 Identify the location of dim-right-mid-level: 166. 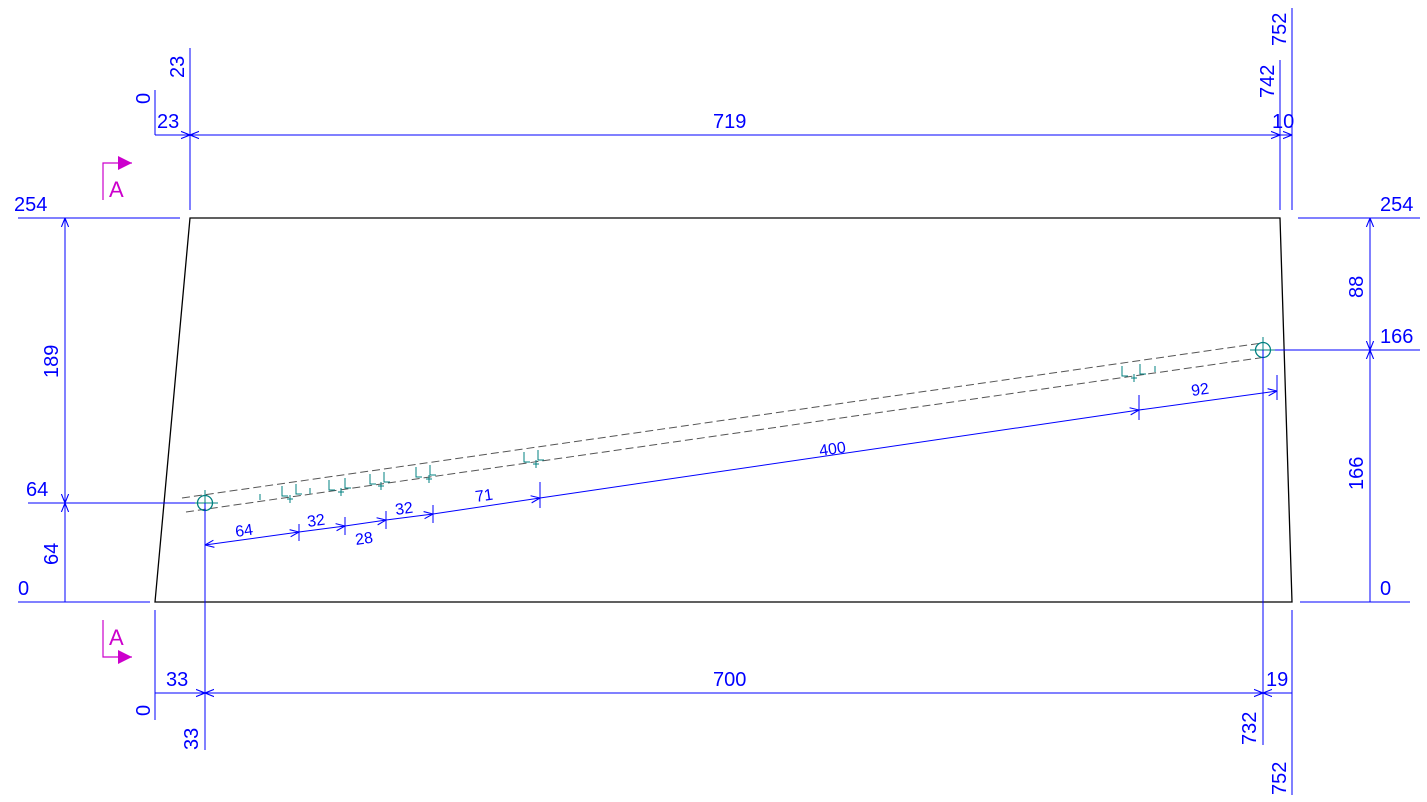
(1396, 337).